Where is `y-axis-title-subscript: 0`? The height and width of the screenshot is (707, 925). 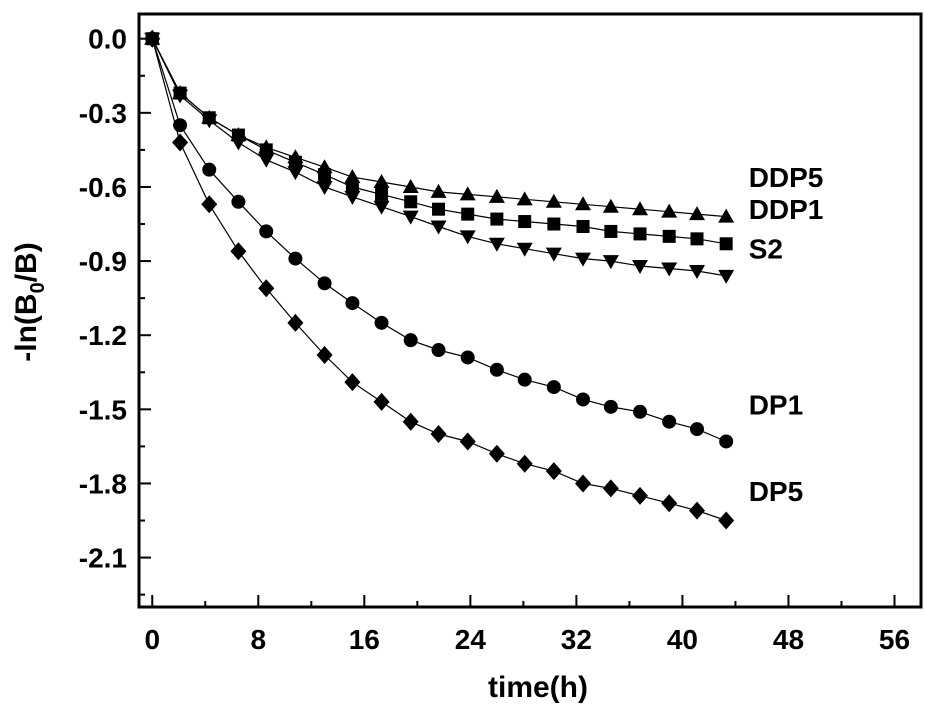 y-axis-title-subscript: 0 is located at coordinates (38, 287).